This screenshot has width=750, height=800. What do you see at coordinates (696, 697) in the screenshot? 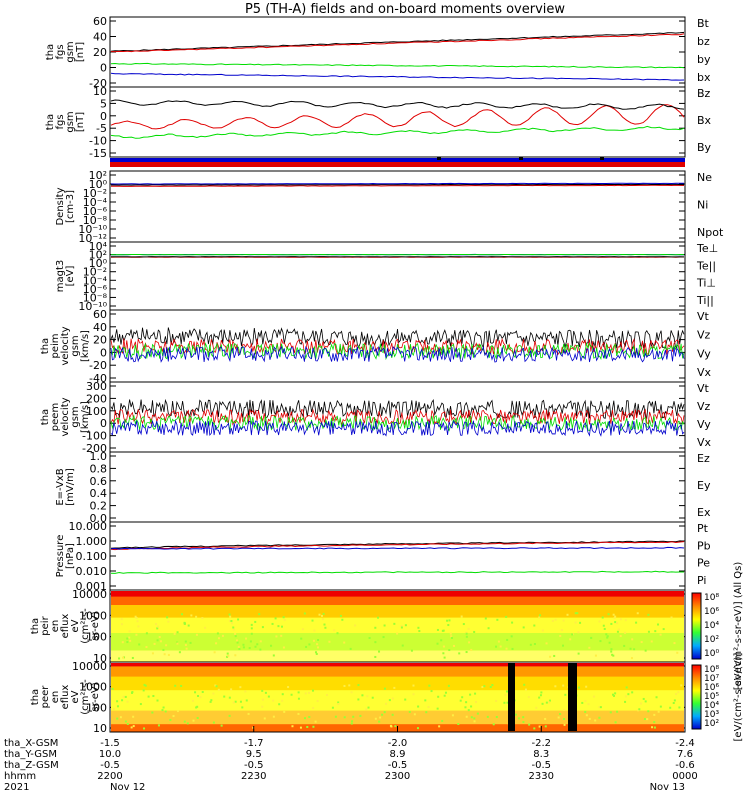
I see `colorbar` at bounding box center [696, 697].